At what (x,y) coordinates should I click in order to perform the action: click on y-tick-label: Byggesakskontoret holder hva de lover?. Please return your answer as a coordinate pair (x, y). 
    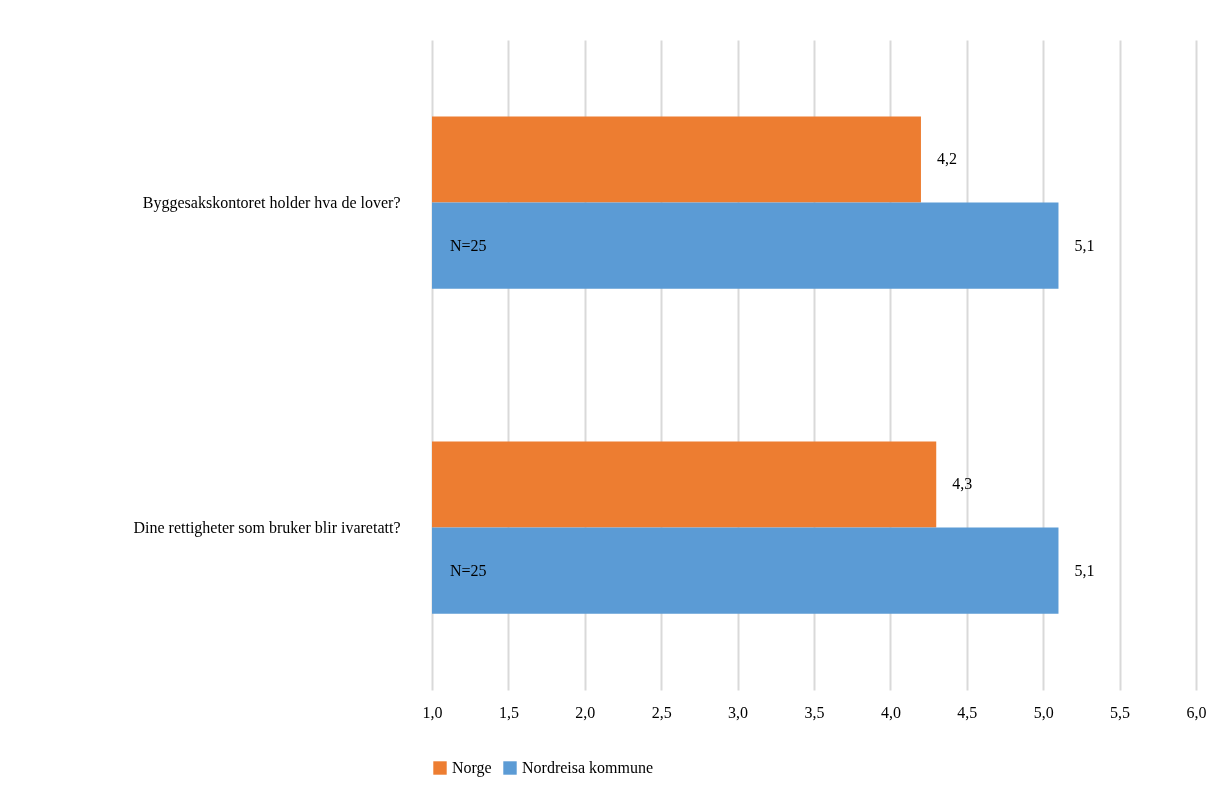
    Looking at the image, I should click on (271, 202).